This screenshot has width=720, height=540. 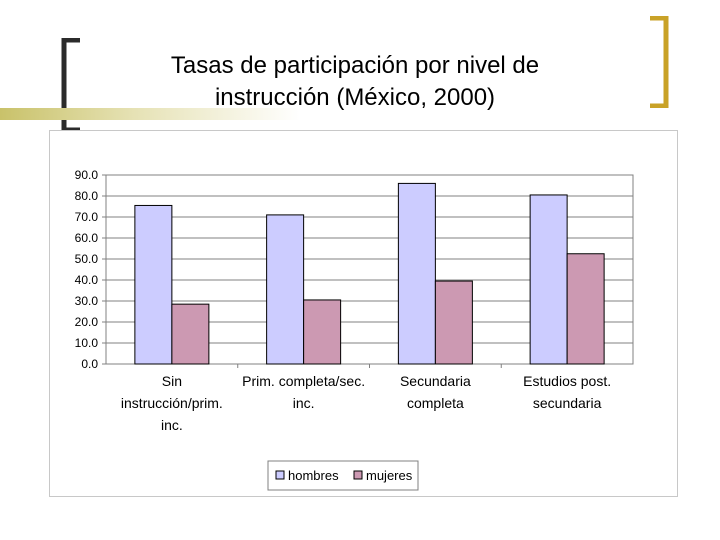 I want to click on y-tick-label: 60.0, so click(x=87, y=238).